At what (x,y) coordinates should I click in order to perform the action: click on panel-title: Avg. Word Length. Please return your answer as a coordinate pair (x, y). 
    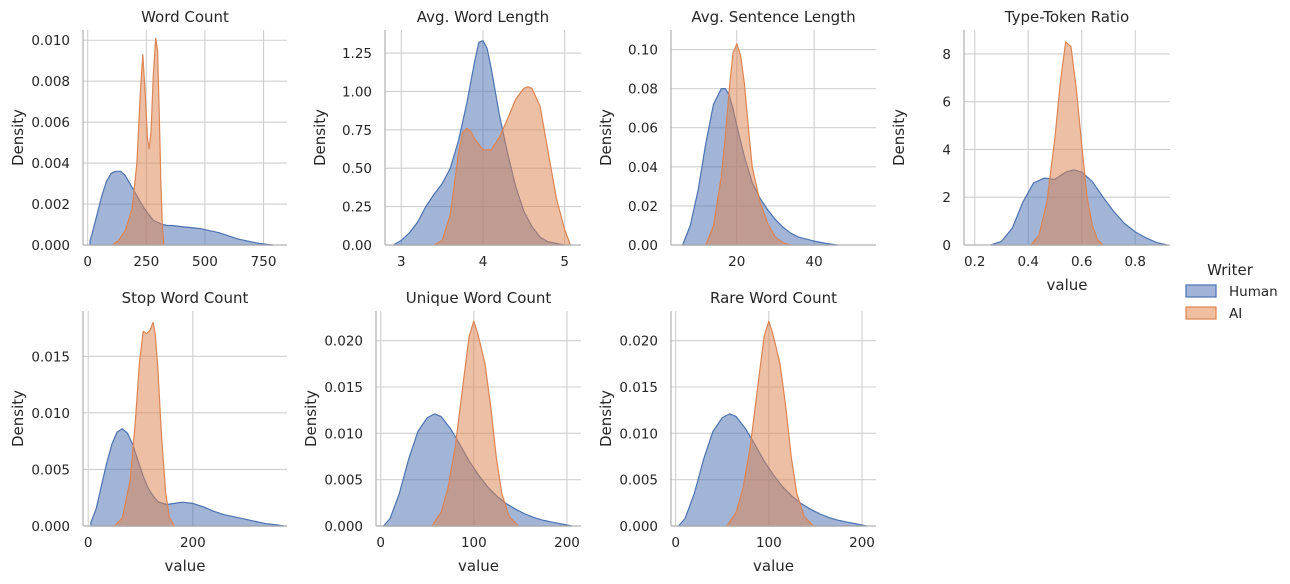
    Looking at the image, I should click on (483, 17).